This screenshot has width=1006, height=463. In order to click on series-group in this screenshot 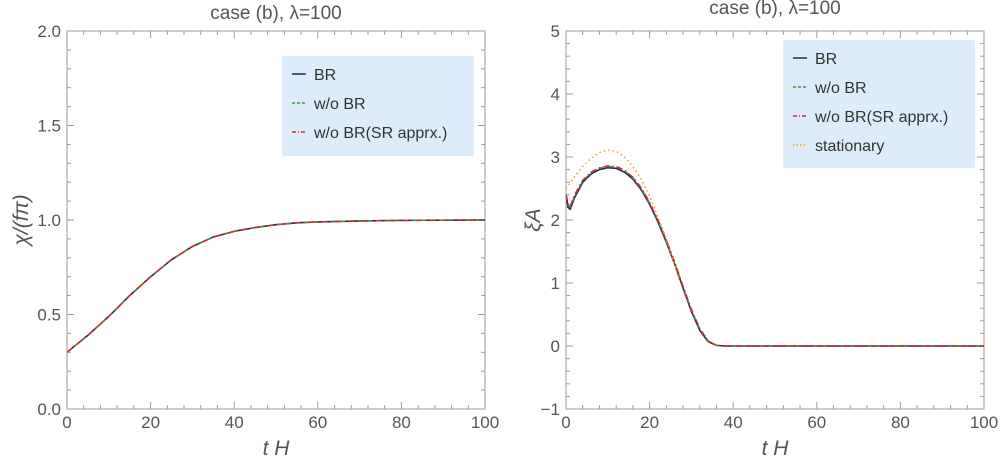, I will do `click(276, 286)`.